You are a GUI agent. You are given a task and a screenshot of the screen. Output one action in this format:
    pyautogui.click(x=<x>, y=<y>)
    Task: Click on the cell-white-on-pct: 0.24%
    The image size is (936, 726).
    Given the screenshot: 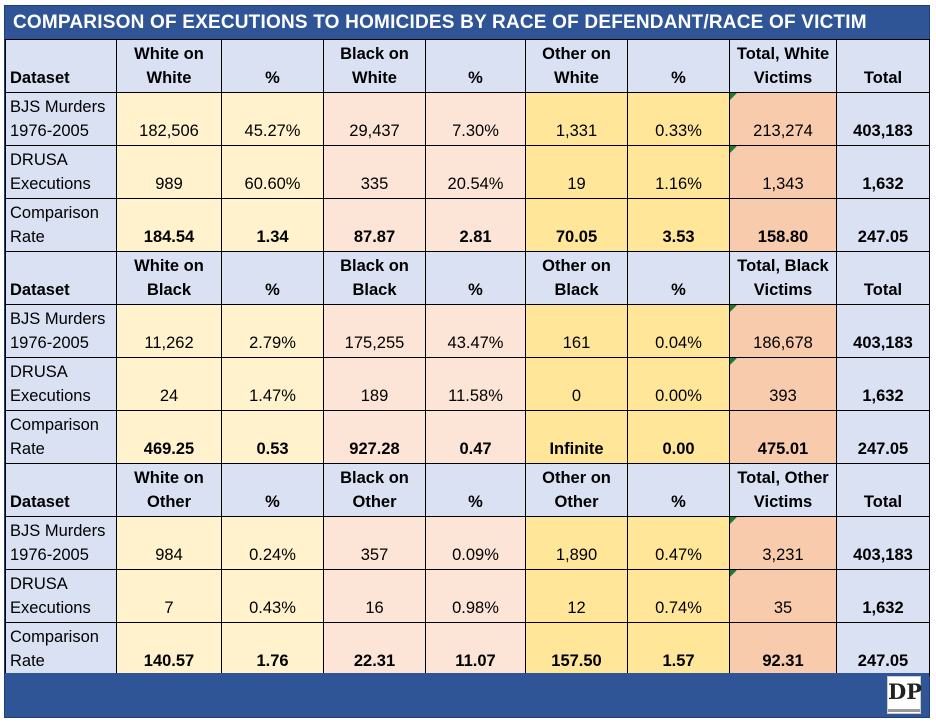 What is the action you would take?
    pyautogui.click(x=272, y=543)
    